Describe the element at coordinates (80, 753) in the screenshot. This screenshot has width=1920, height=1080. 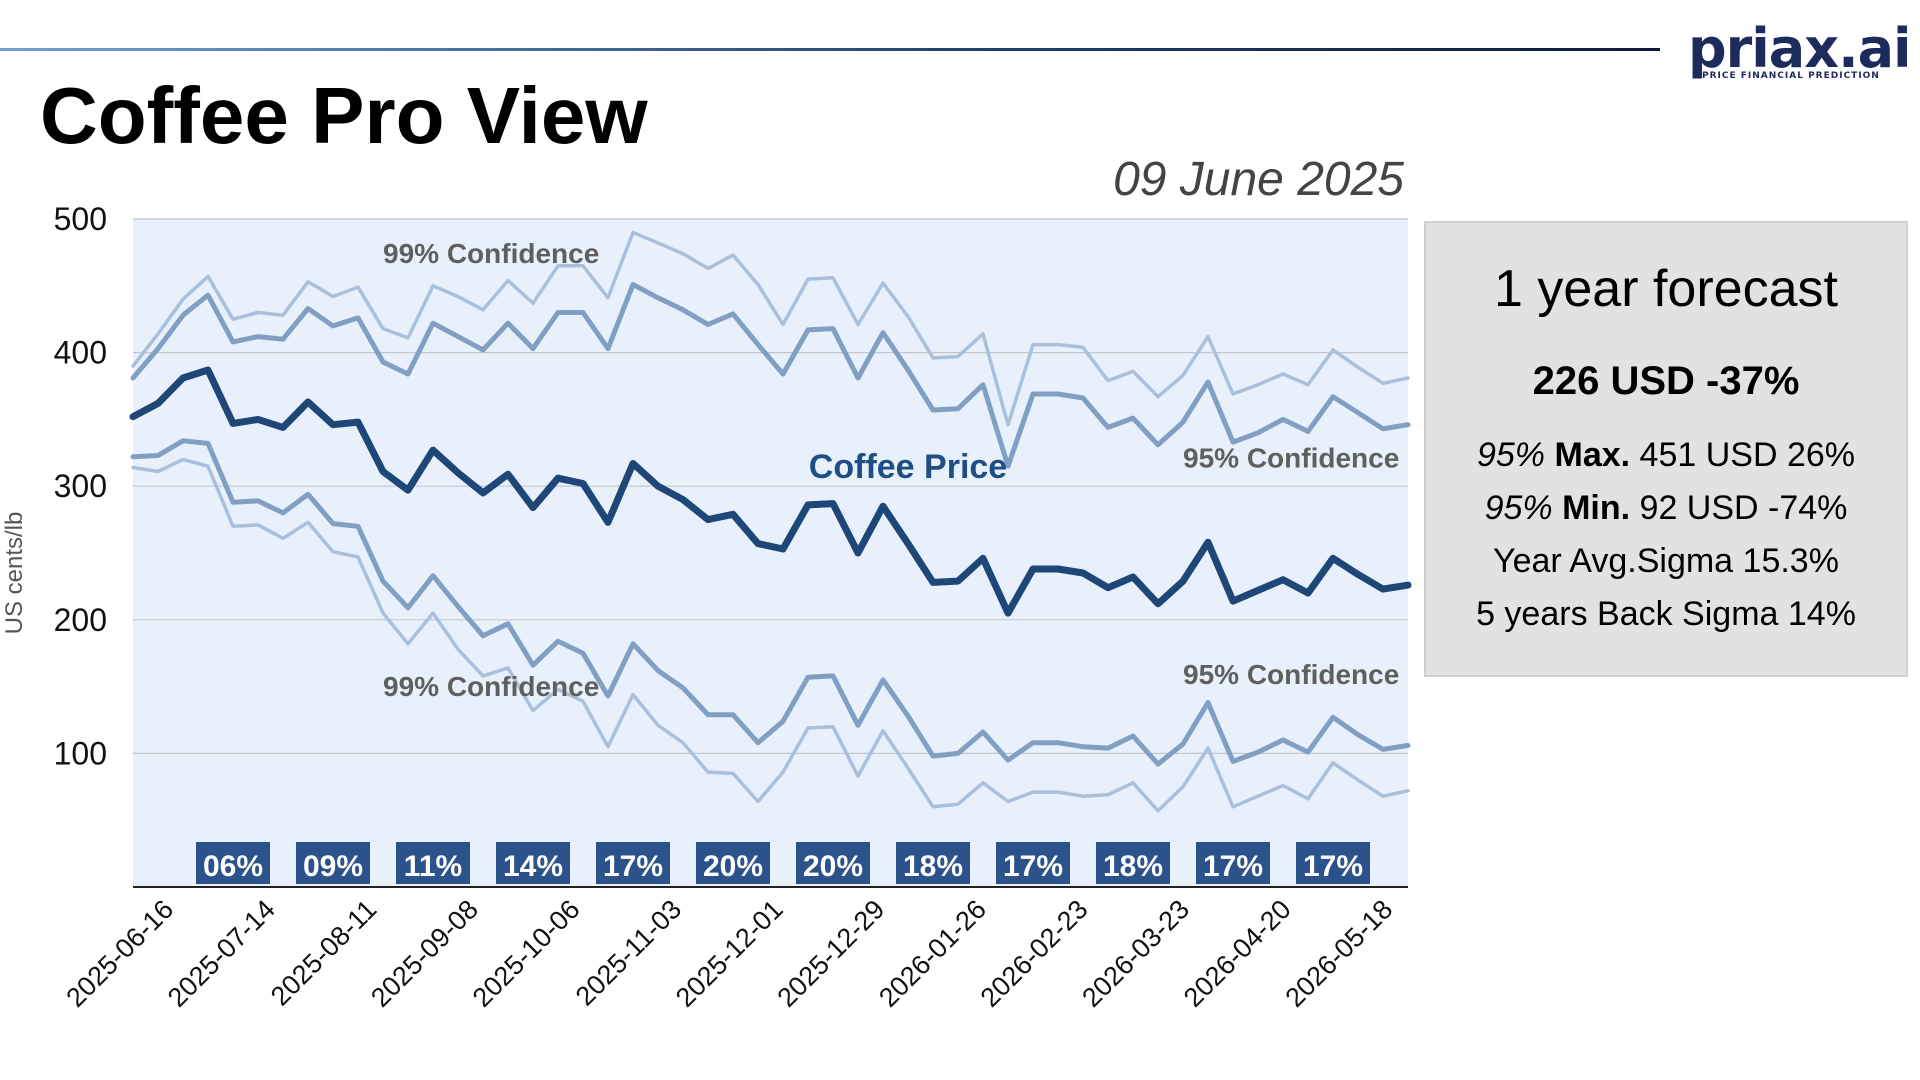
I see `y-tick-label: 100` at that location.